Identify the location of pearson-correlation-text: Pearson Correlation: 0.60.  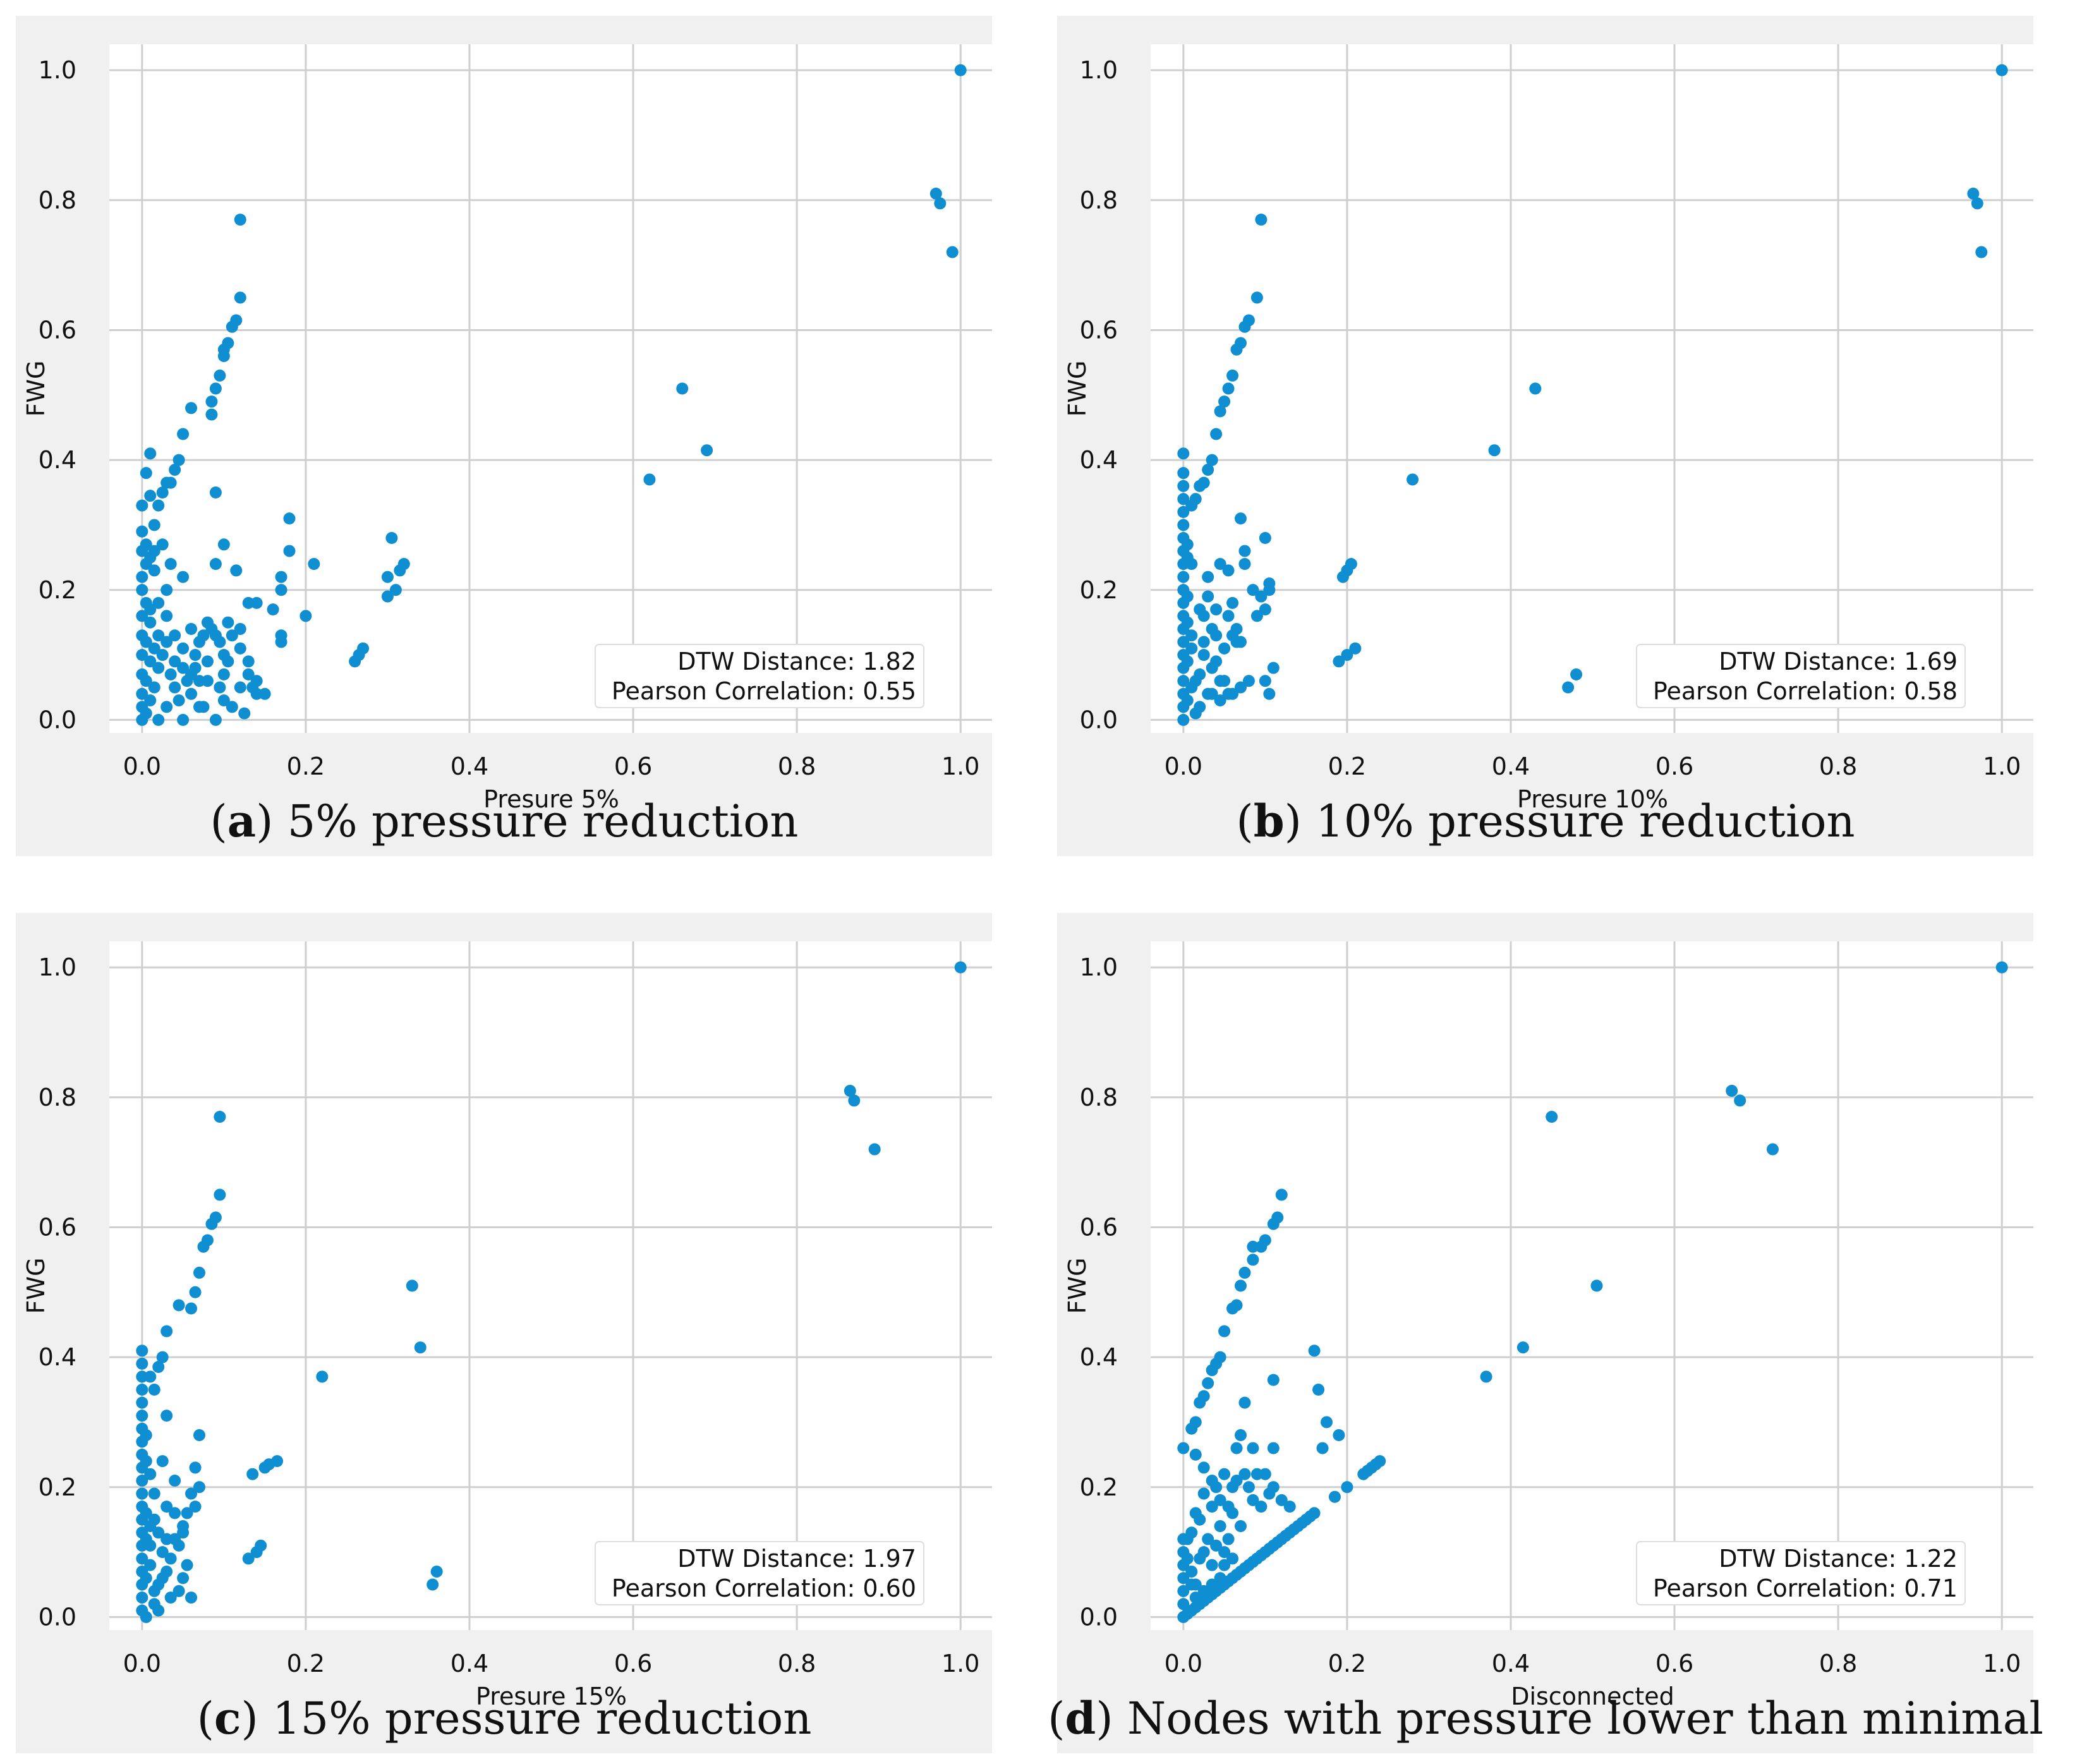
(764, 1588).